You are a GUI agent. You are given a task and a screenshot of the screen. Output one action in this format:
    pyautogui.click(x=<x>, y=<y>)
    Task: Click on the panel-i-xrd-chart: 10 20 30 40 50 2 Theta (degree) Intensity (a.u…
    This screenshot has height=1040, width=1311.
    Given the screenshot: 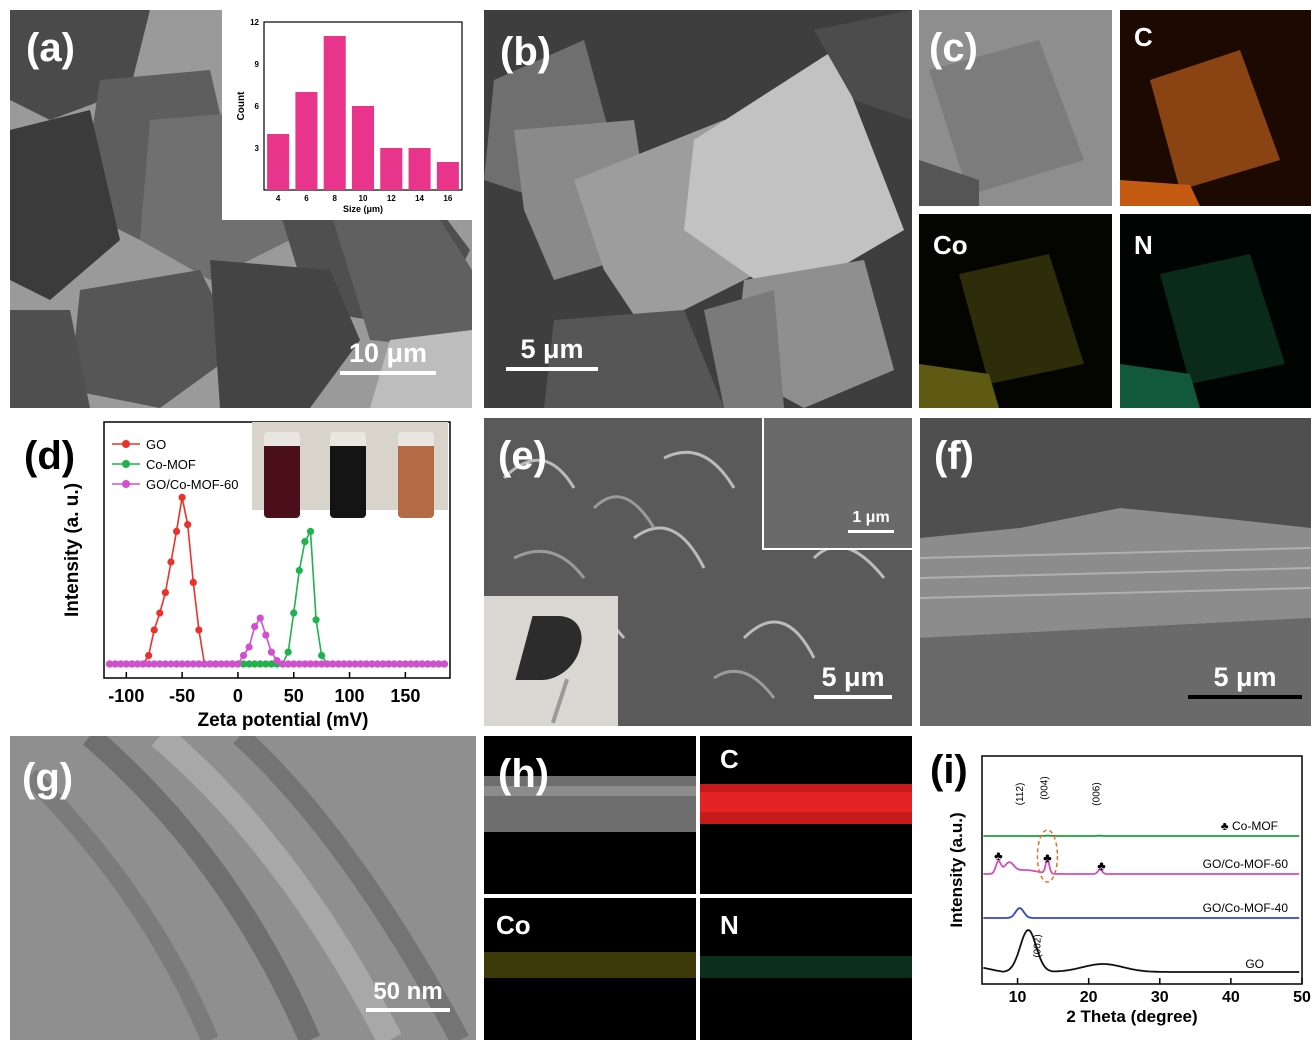 What is the action you would take?
    pyautogui.click(x=1129, y=890)
    